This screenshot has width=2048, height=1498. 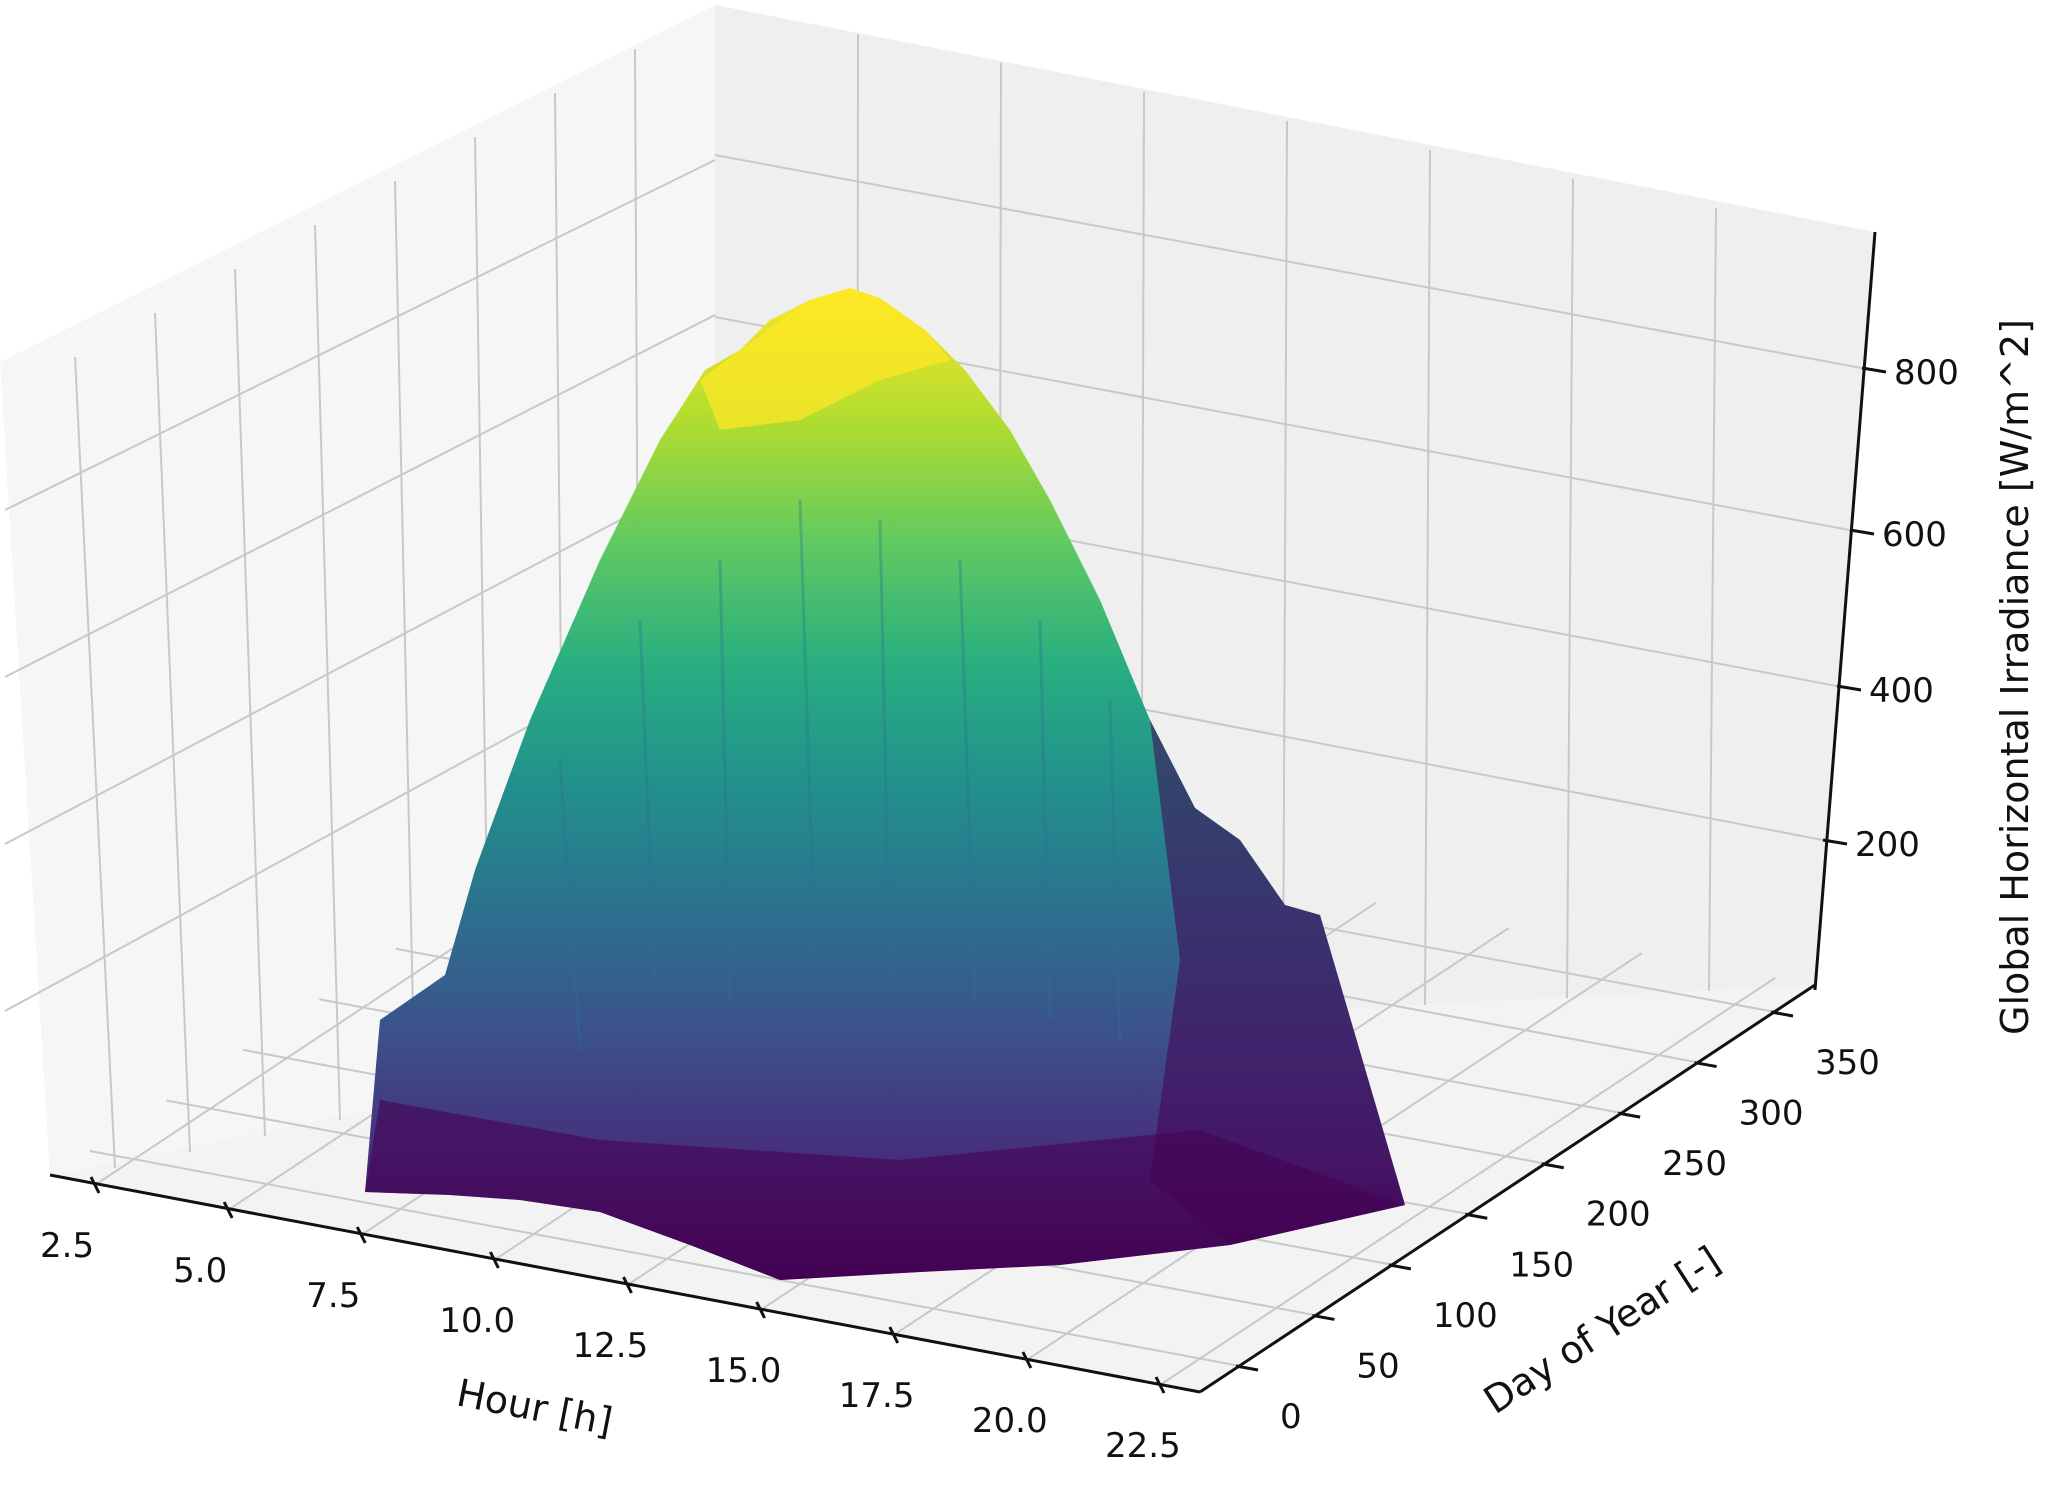 What do you see at coordinates (1291, 1417) in the screenshot?
I see `day-tick-label: 0` at bounding box center [1291, 1417].